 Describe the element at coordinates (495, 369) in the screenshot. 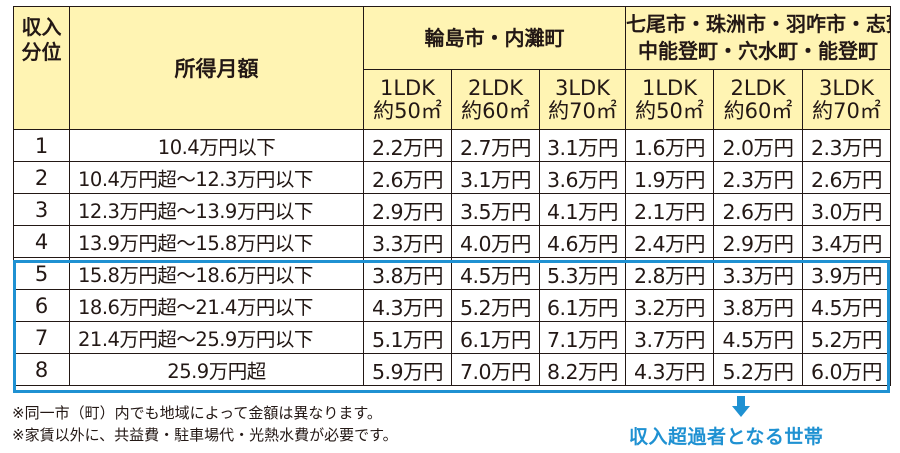

I see `rent-cell: 7.0万円` at that location.